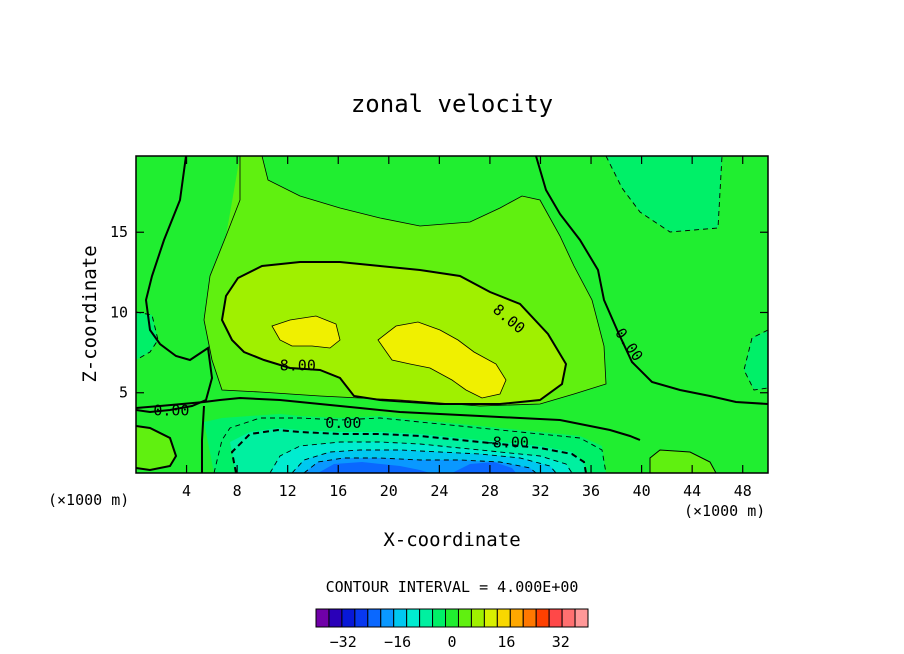 The image size is (904, 654). I want to click on contour-lower-left, so click(157, 448).